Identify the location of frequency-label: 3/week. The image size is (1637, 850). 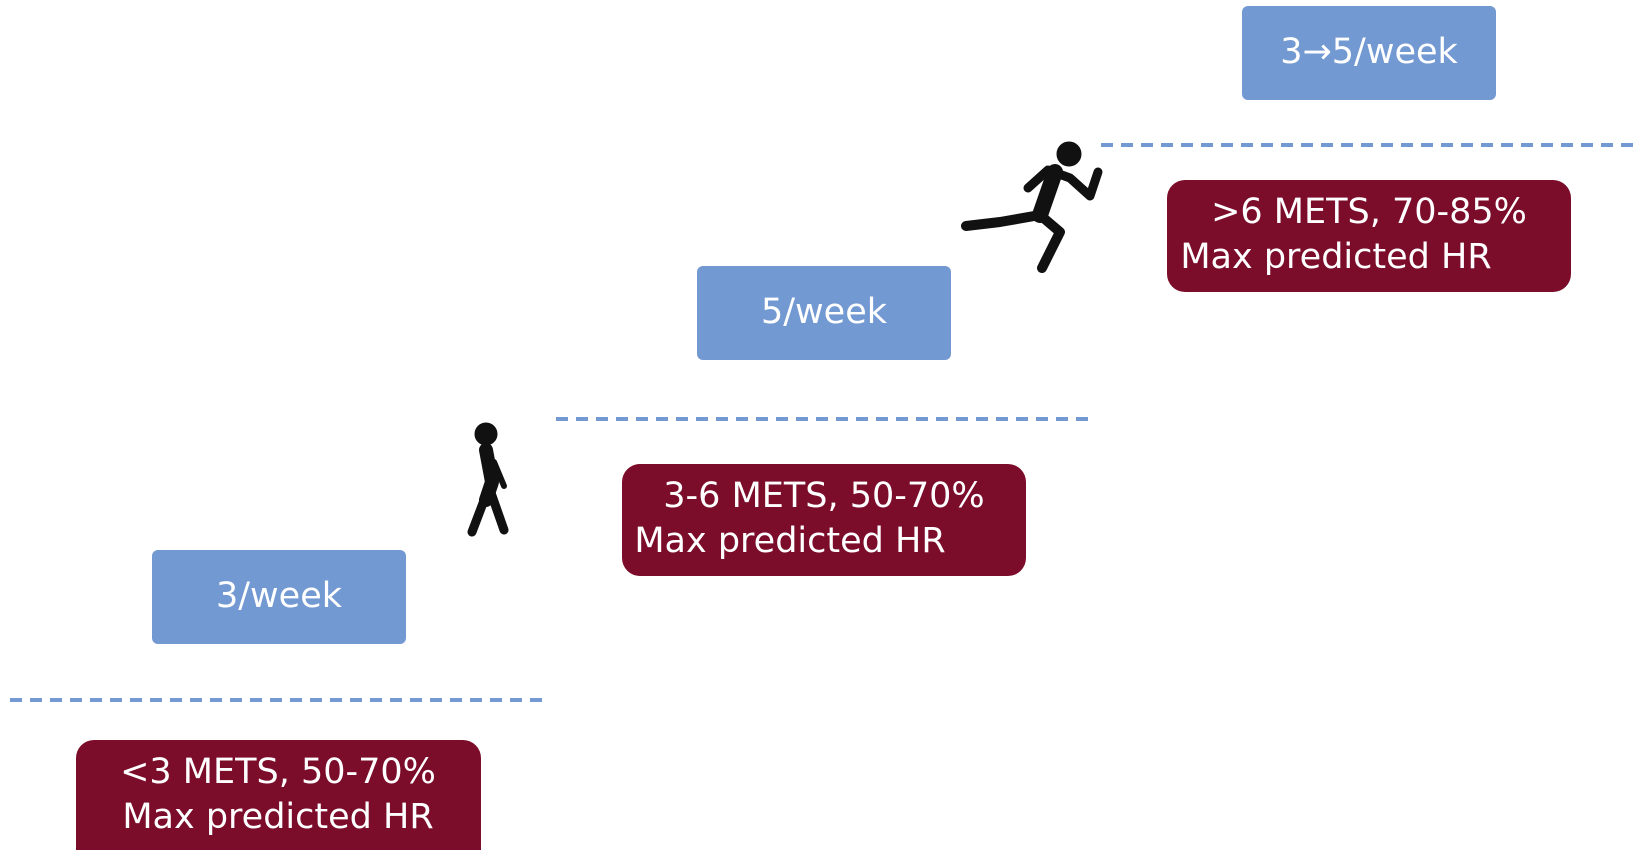
(279, 596).